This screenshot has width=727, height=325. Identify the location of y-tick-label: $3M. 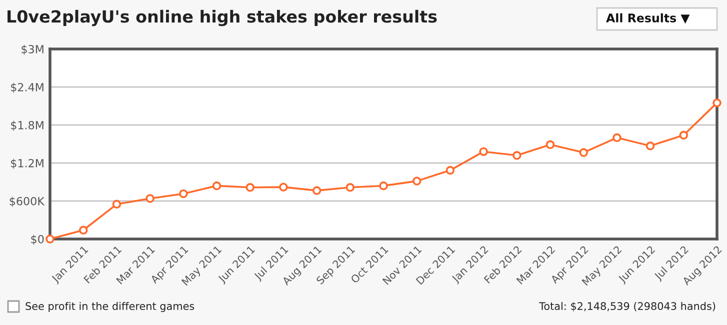
(33, 49).